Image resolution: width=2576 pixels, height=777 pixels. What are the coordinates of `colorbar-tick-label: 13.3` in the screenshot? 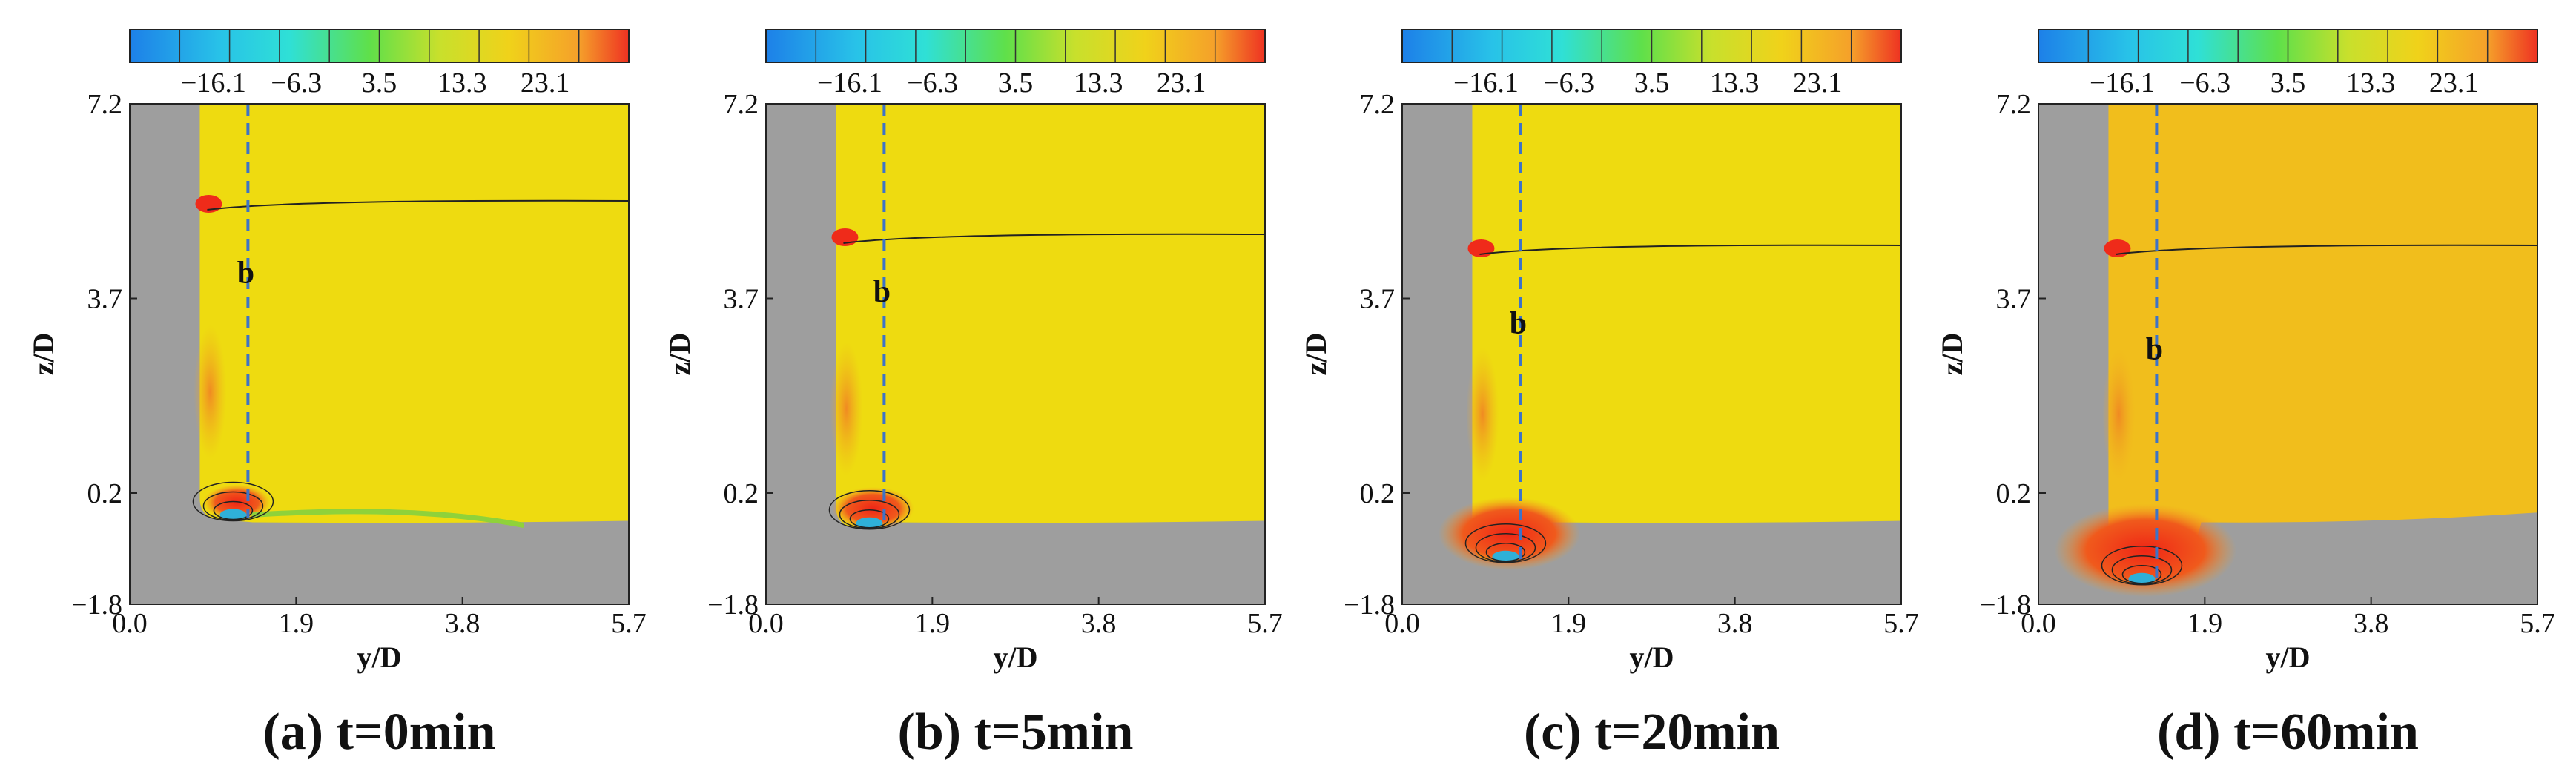 It's located at (1098, 83).